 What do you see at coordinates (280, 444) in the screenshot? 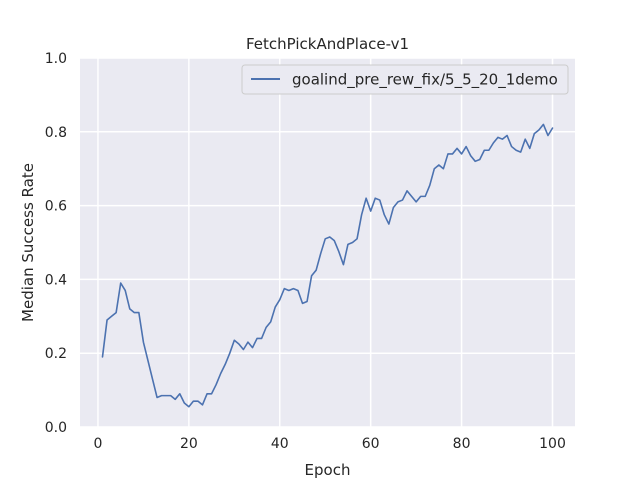
I see `x-tick-label: 40` at bounding box center [280, 444].